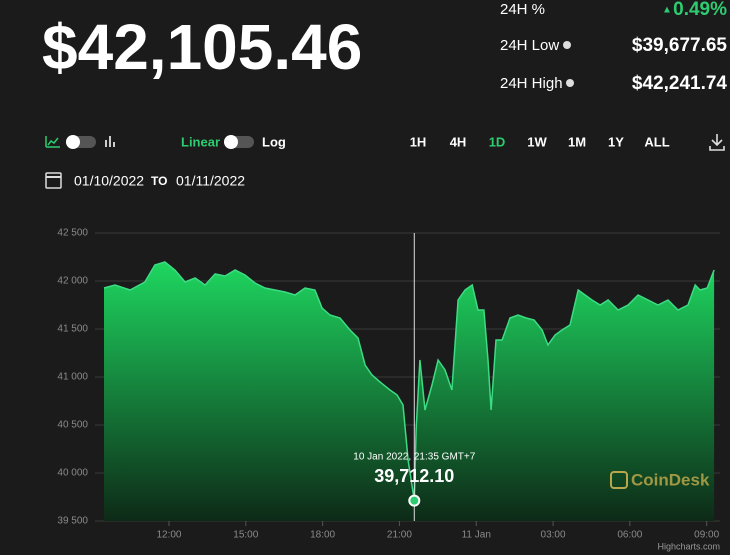  Describe the element at coordinates (553, 535) in the screenshot. I see `x-tick-label: 03:00` at that location.